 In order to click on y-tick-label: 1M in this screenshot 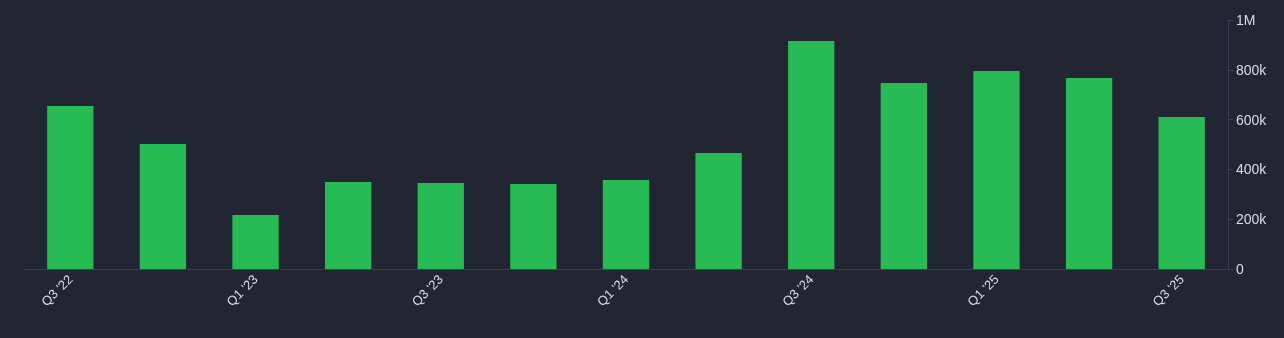, I will do `click(1246, 20)`.